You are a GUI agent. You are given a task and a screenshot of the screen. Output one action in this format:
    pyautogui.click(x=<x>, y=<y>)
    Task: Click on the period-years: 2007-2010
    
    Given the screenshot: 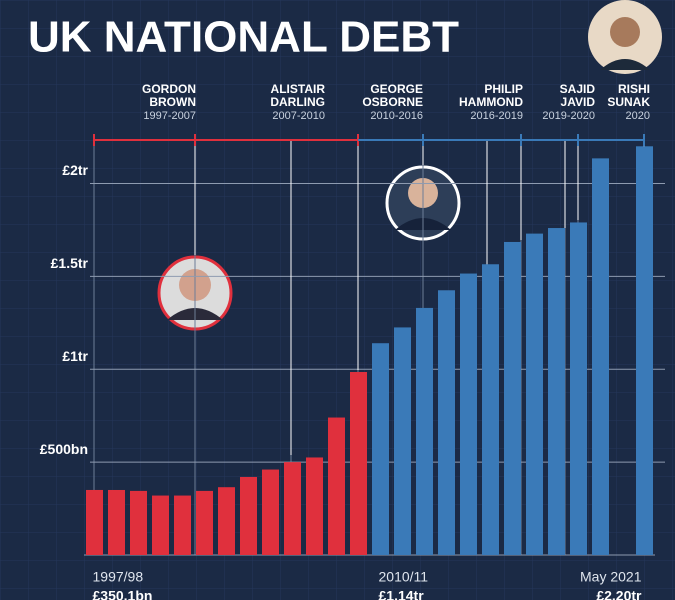 What is the action you would take?
    pyautogui.click(x=298, y=116)
    